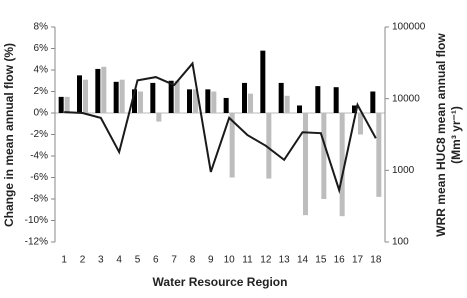 The width and height of the screenshot is (467, 298). I want to click on x-tick-label: 11, so click(247, 260).